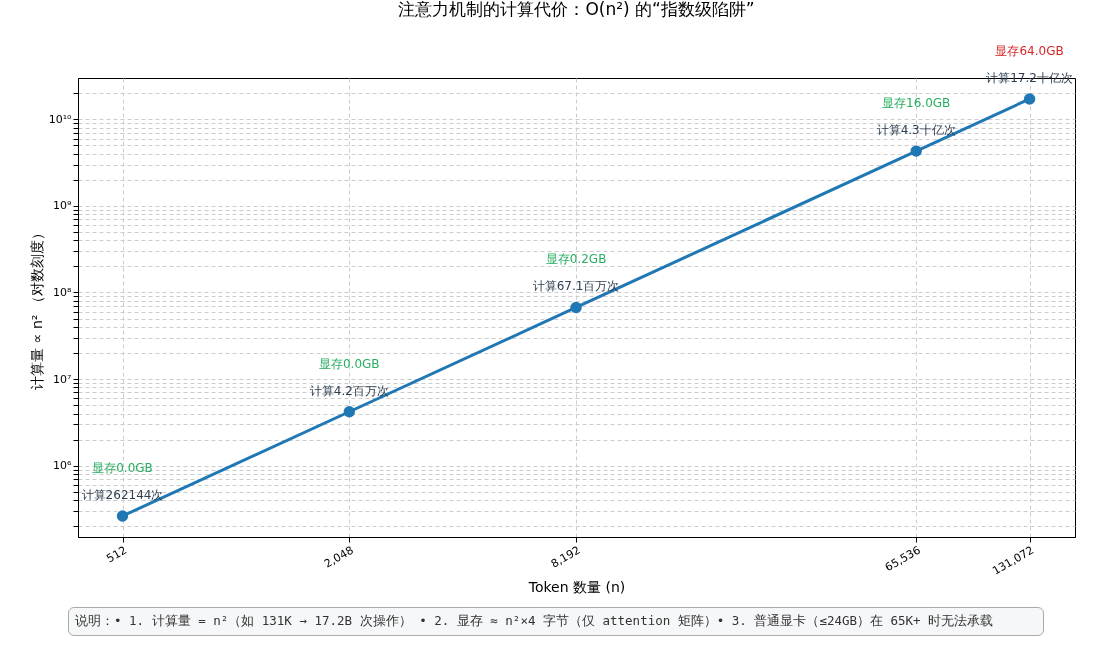  What do you see at coordinates (60, 119) in the screenshot?
I see `y-tick-label: 10¹⁰` at bounding box center [60, 119].